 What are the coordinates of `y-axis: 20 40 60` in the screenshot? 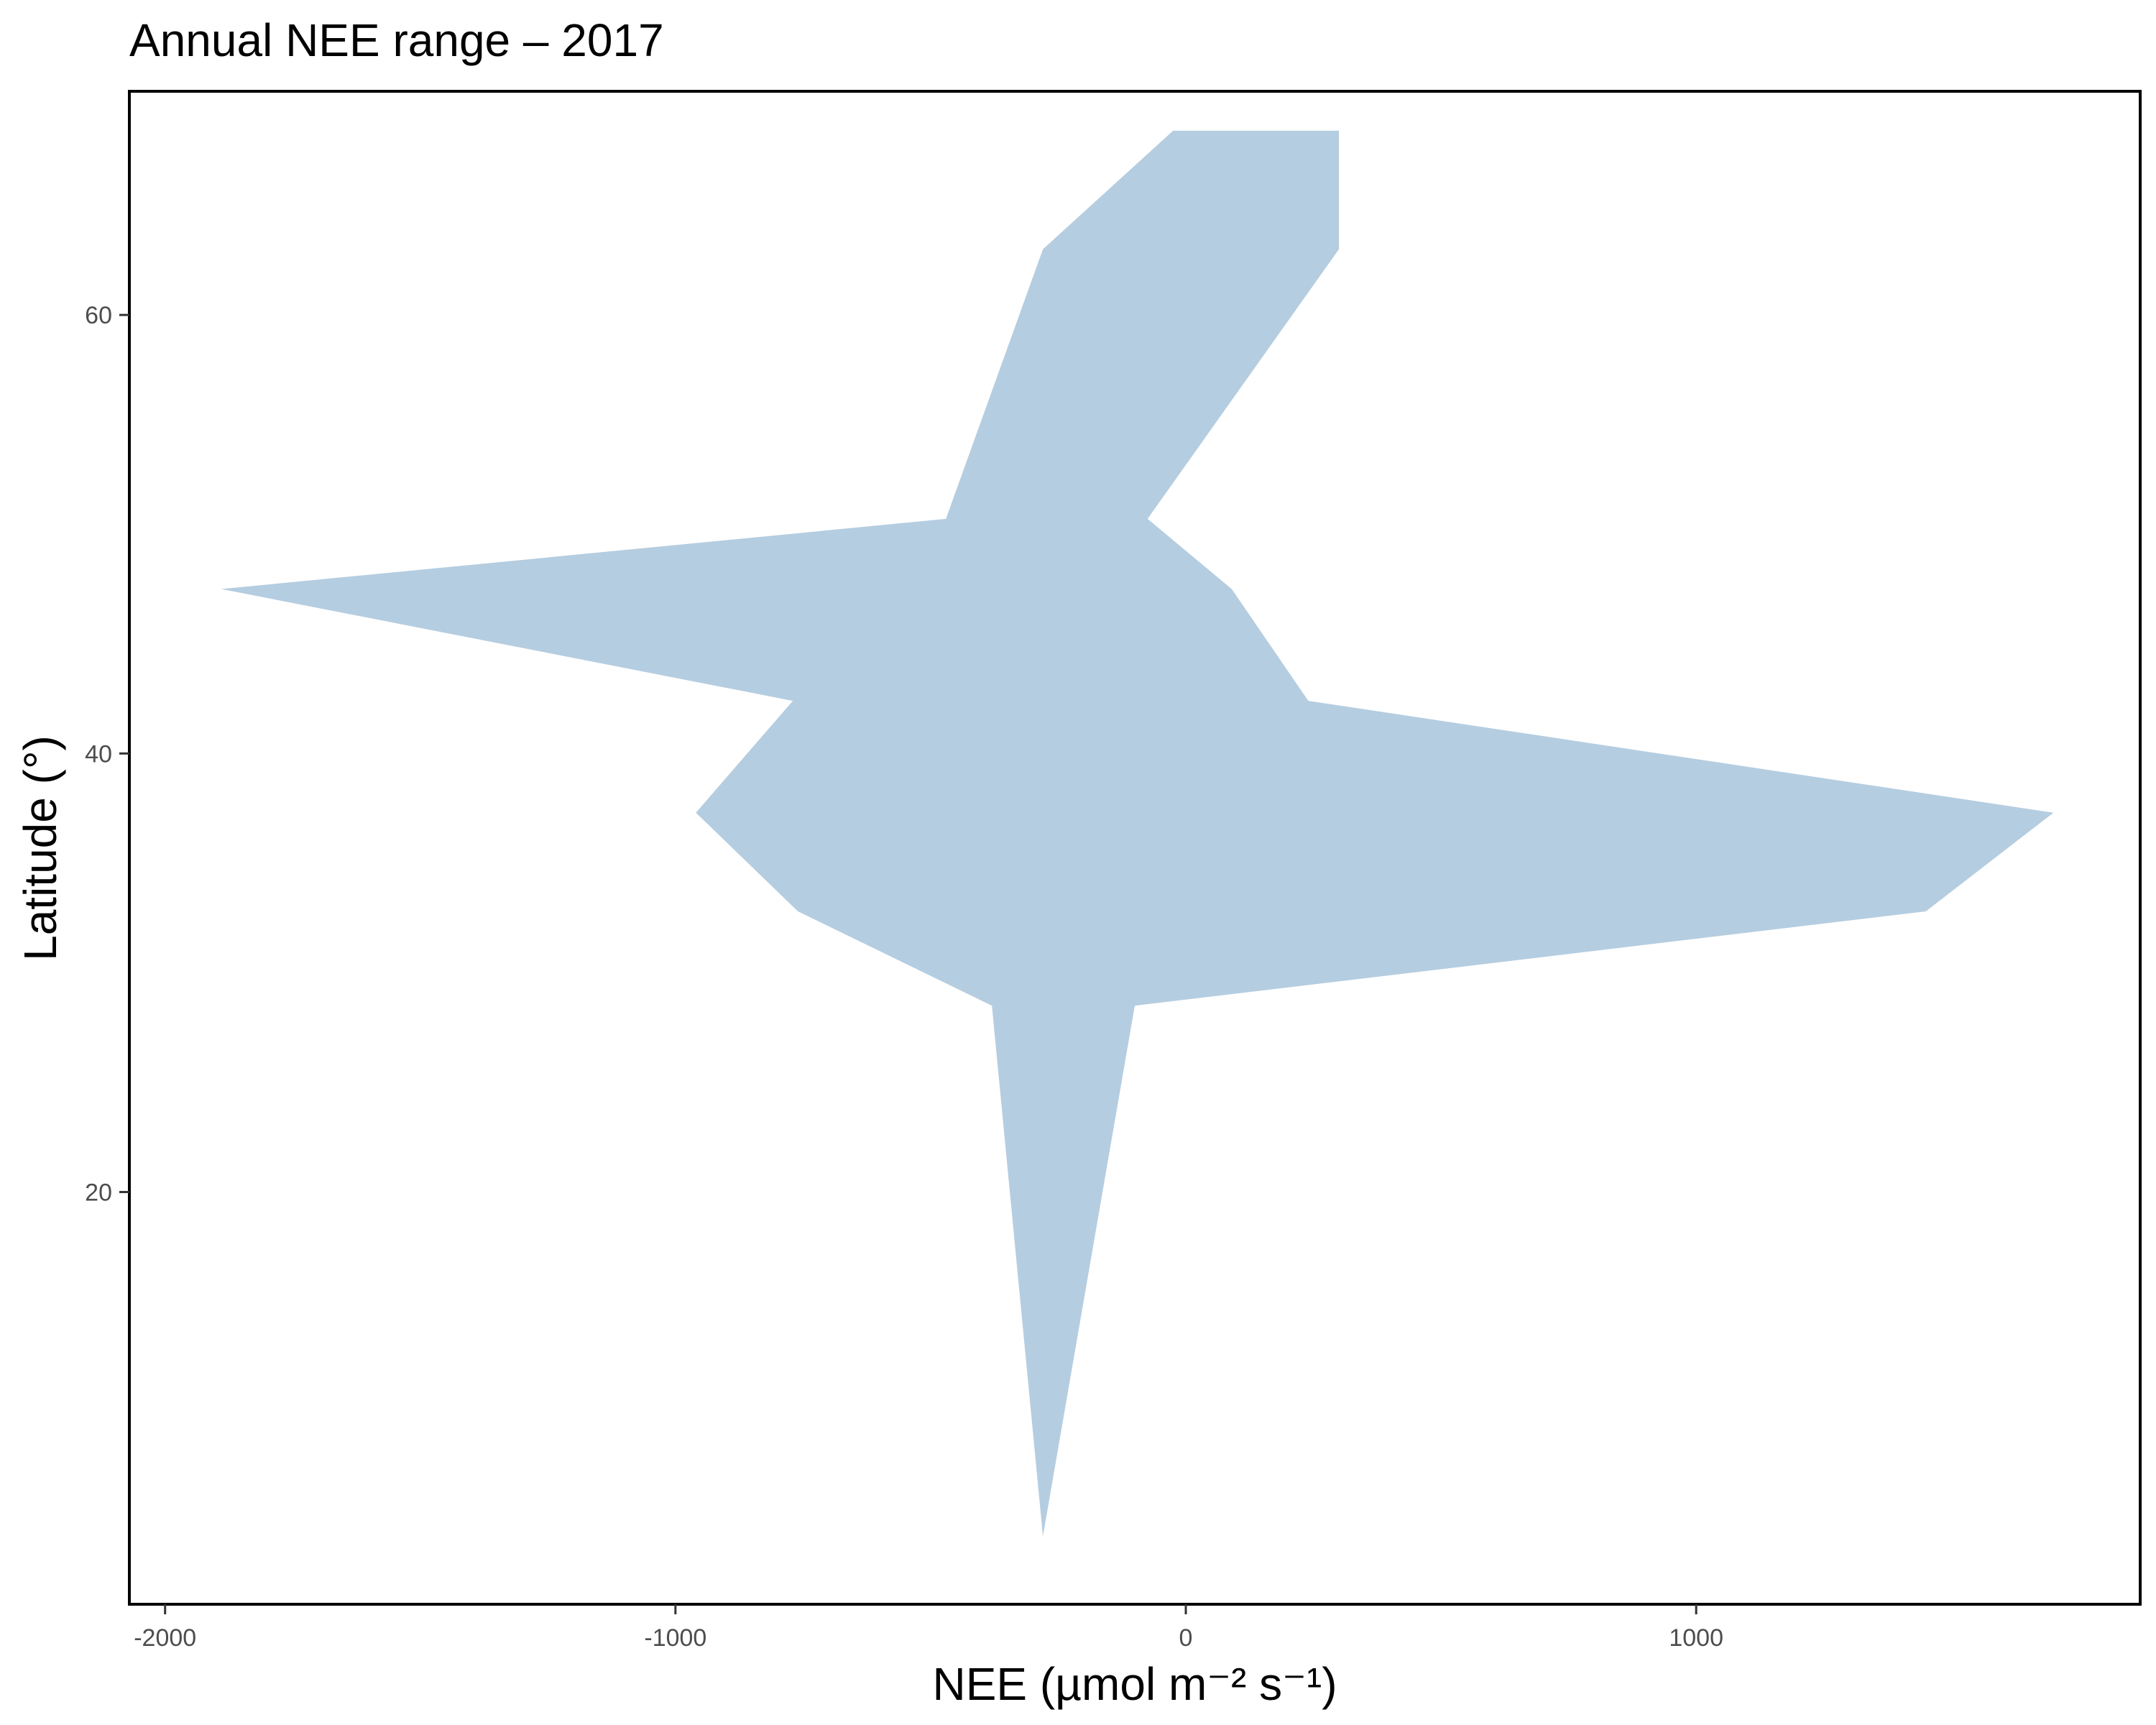 It's located at (107, 754).